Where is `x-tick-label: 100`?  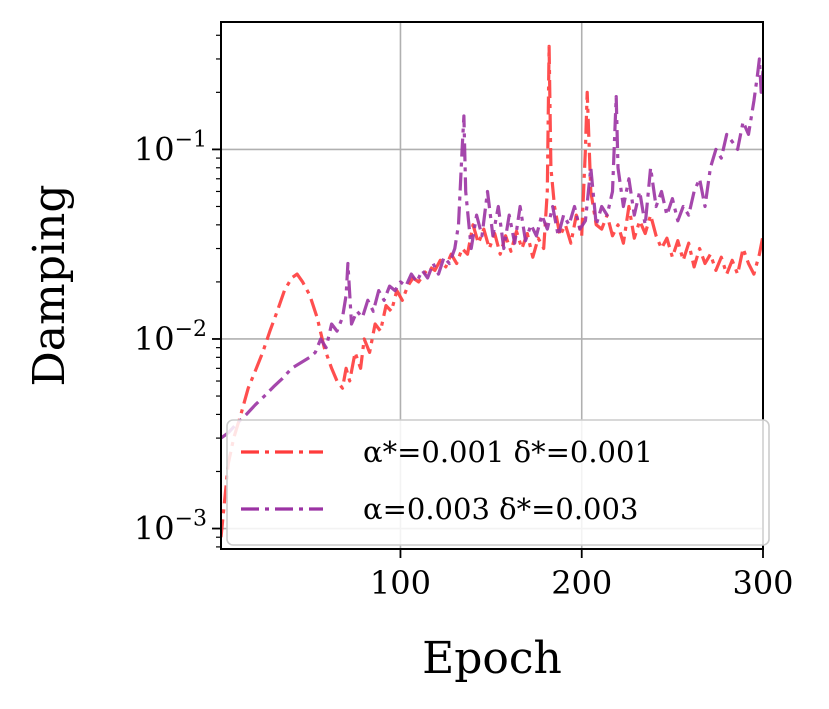 x-tick-label: 100 is located at coordinates (400, 583).